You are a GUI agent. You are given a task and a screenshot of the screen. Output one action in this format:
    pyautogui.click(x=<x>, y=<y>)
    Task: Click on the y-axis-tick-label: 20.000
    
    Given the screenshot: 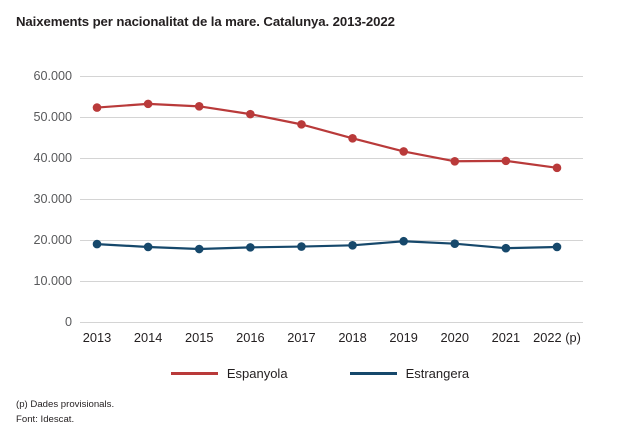 What is the action you would take?
    pyautogui.click(x=52, y=240)
    